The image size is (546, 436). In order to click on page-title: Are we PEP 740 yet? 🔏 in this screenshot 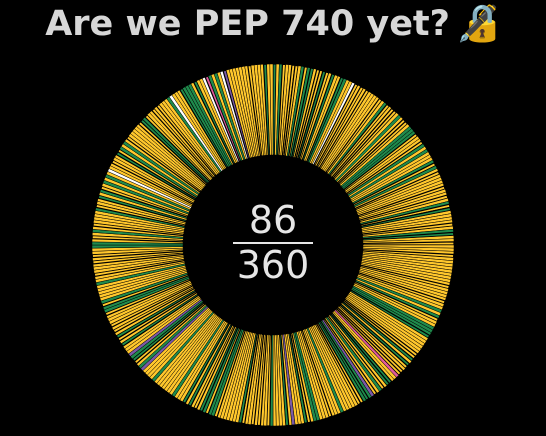, I will do `click(273, 24)`.